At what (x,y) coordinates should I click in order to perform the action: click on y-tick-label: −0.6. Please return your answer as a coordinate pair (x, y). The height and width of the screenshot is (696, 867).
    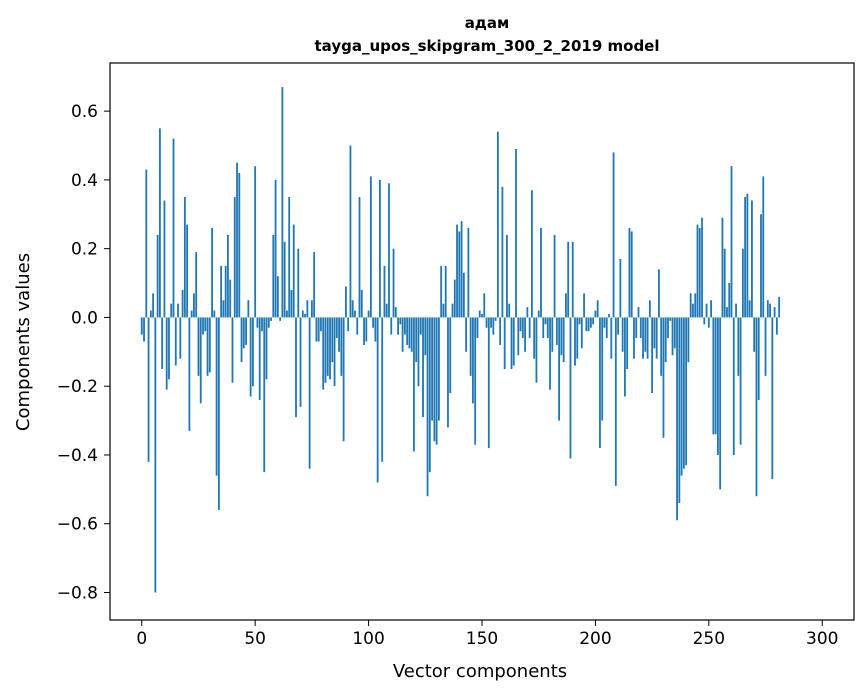
    Looking at the image, I should click on (77, 525).